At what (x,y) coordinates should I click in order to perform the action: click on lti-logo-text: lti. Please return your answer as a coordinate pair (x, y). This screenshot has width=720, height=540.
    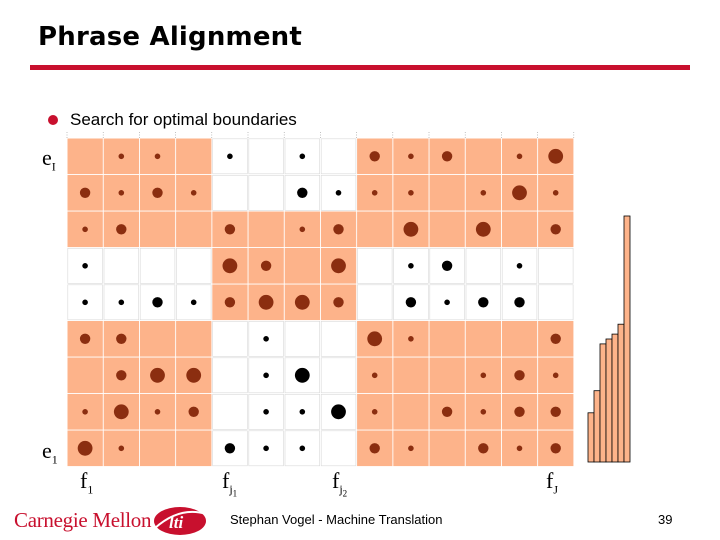
    Looking at the image, I should click on (176, 522).